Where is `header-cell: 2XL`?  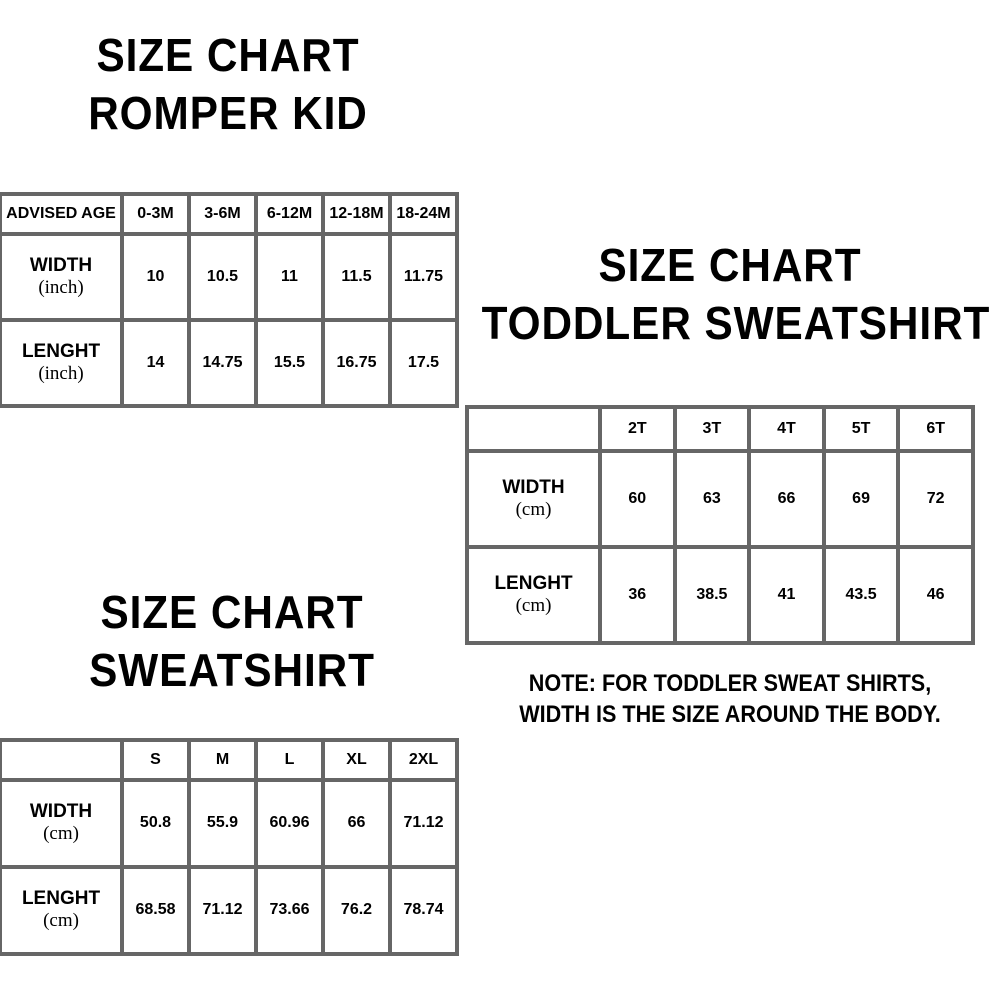
header-cell: 2XL is located at coordinates (423, 760).